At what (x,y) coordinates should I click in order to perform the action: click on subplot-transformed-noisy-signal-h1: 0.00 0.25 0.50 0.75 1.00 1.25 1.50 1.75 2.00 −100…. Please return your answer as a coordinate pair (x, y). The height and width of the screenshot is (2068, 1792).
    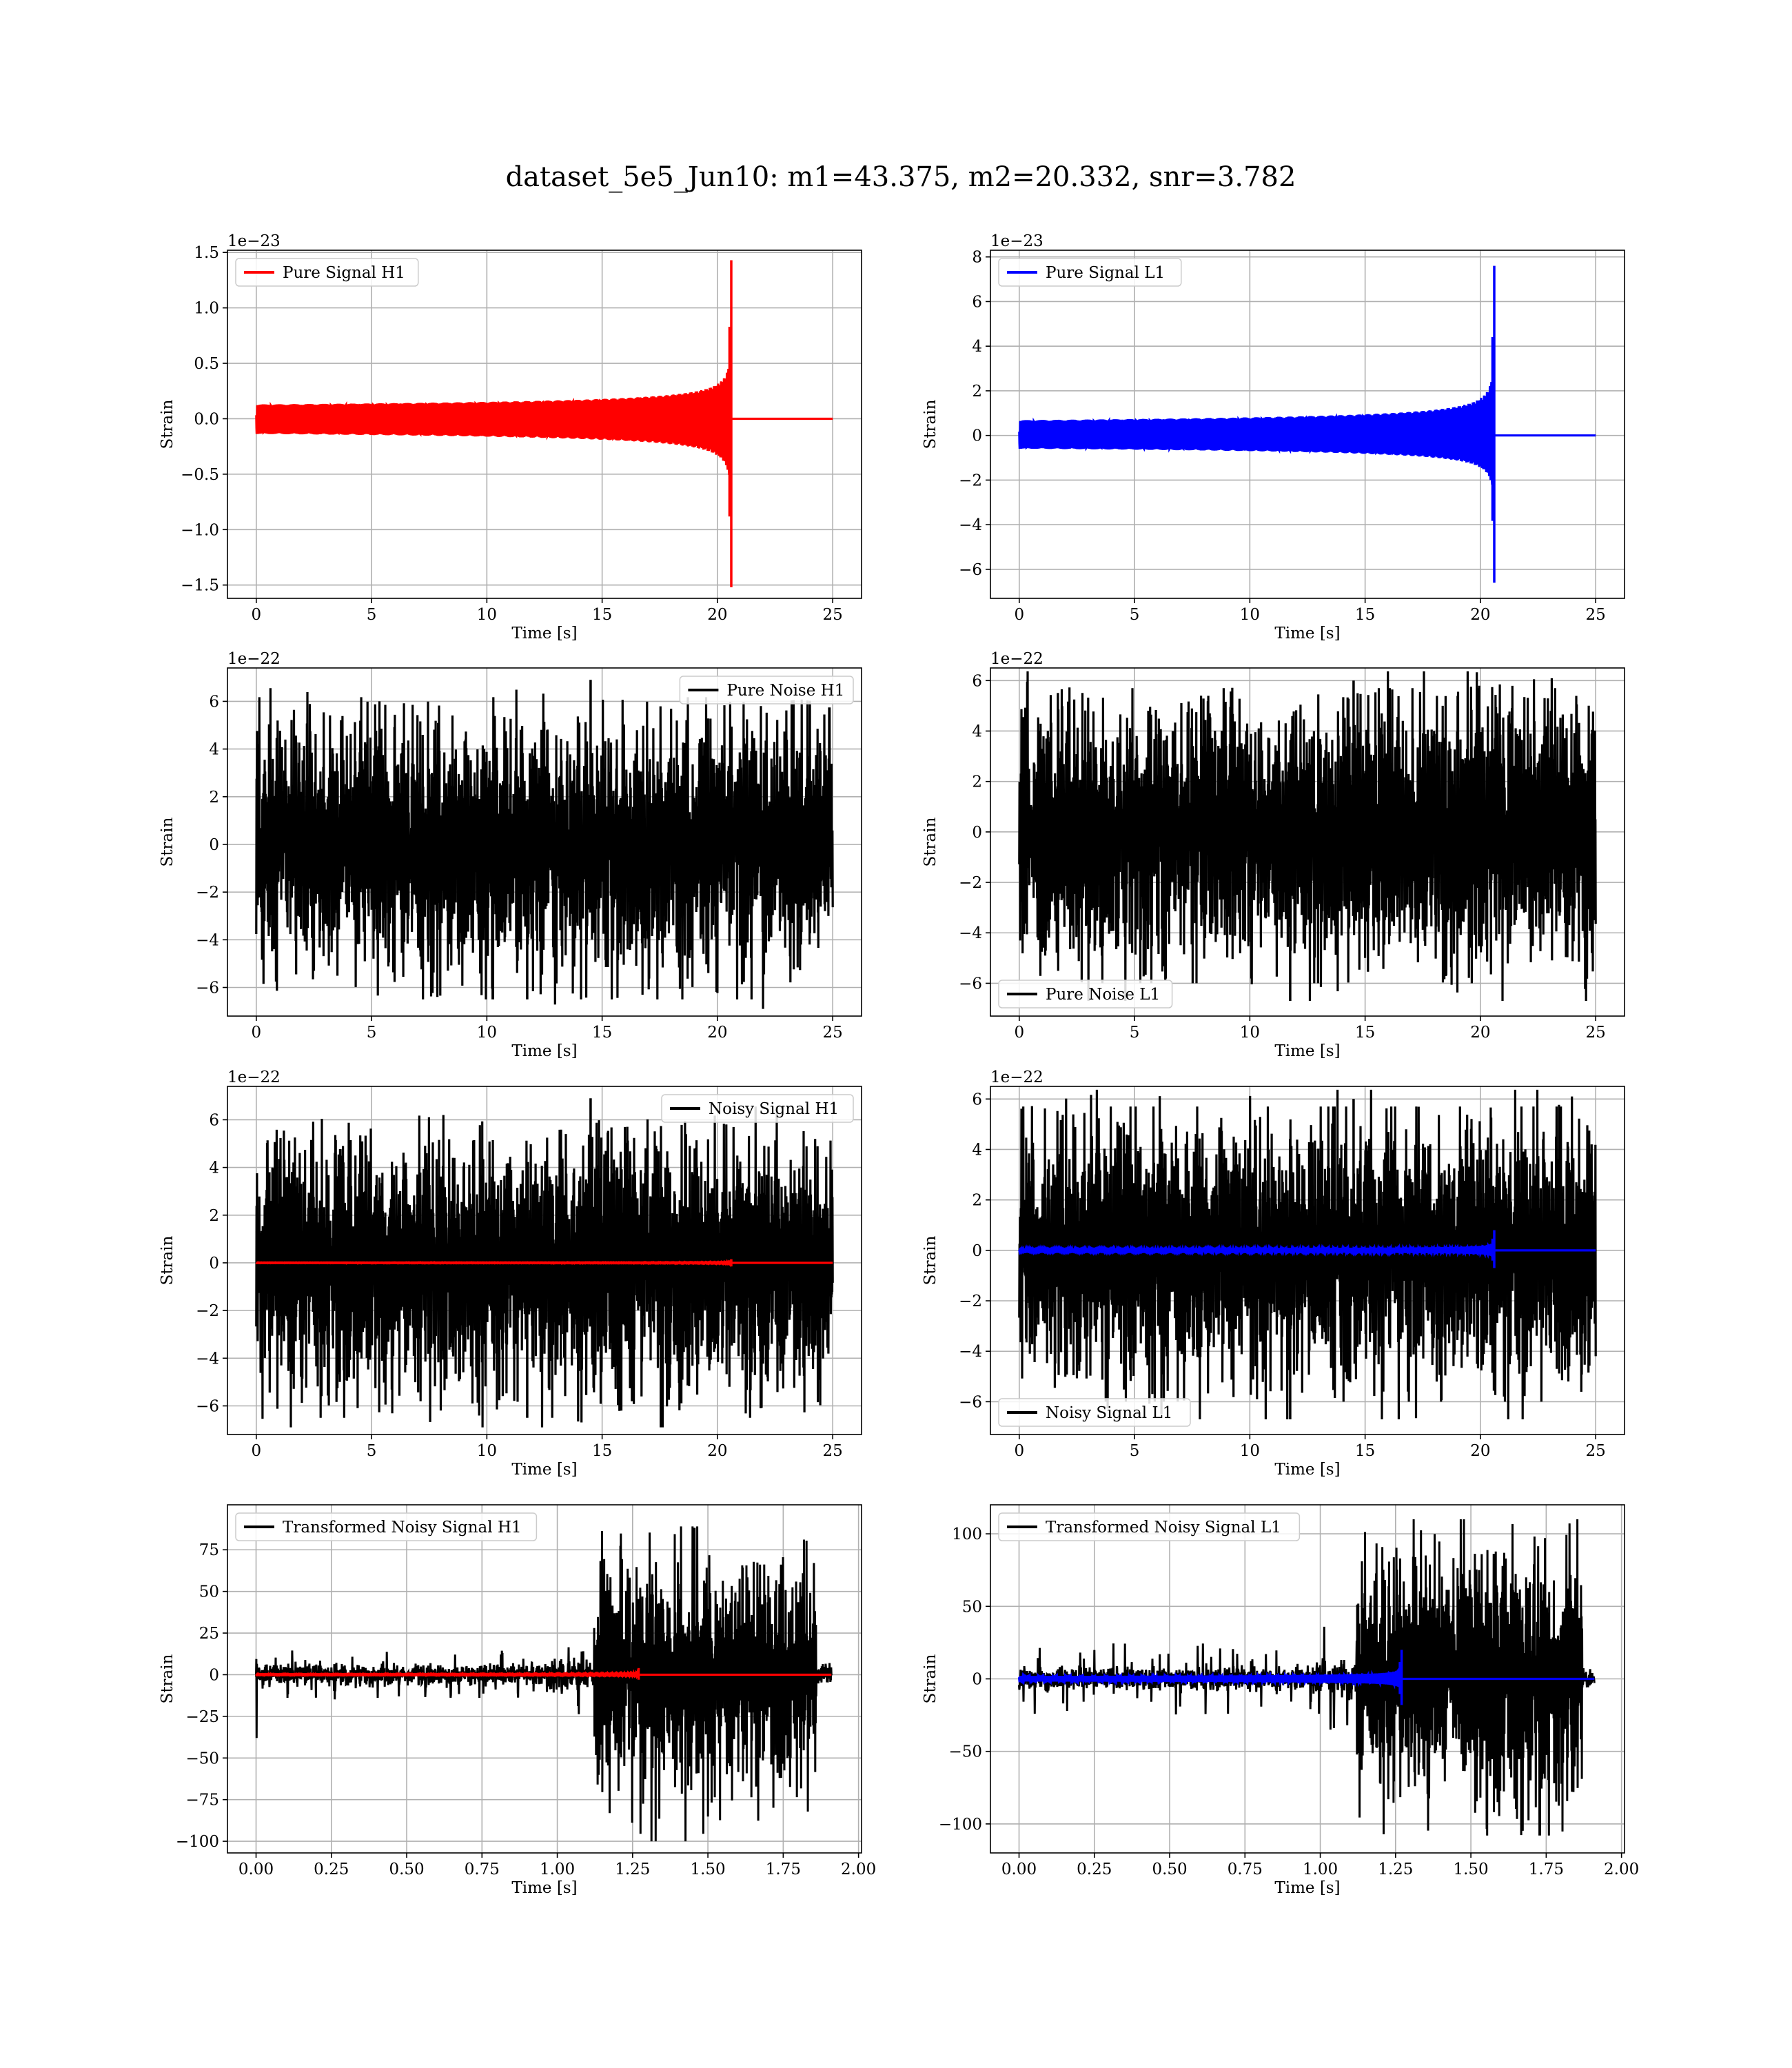
    Looking at the image, I should click on (517, 1700).